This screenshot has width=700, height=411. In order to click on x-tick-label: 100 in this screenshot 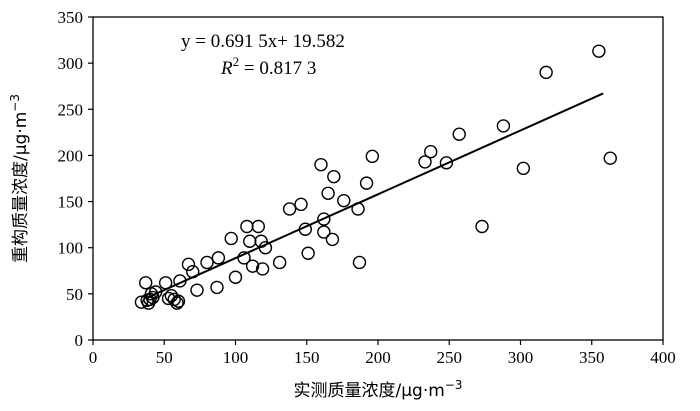, I will do `click(236, 357)`.